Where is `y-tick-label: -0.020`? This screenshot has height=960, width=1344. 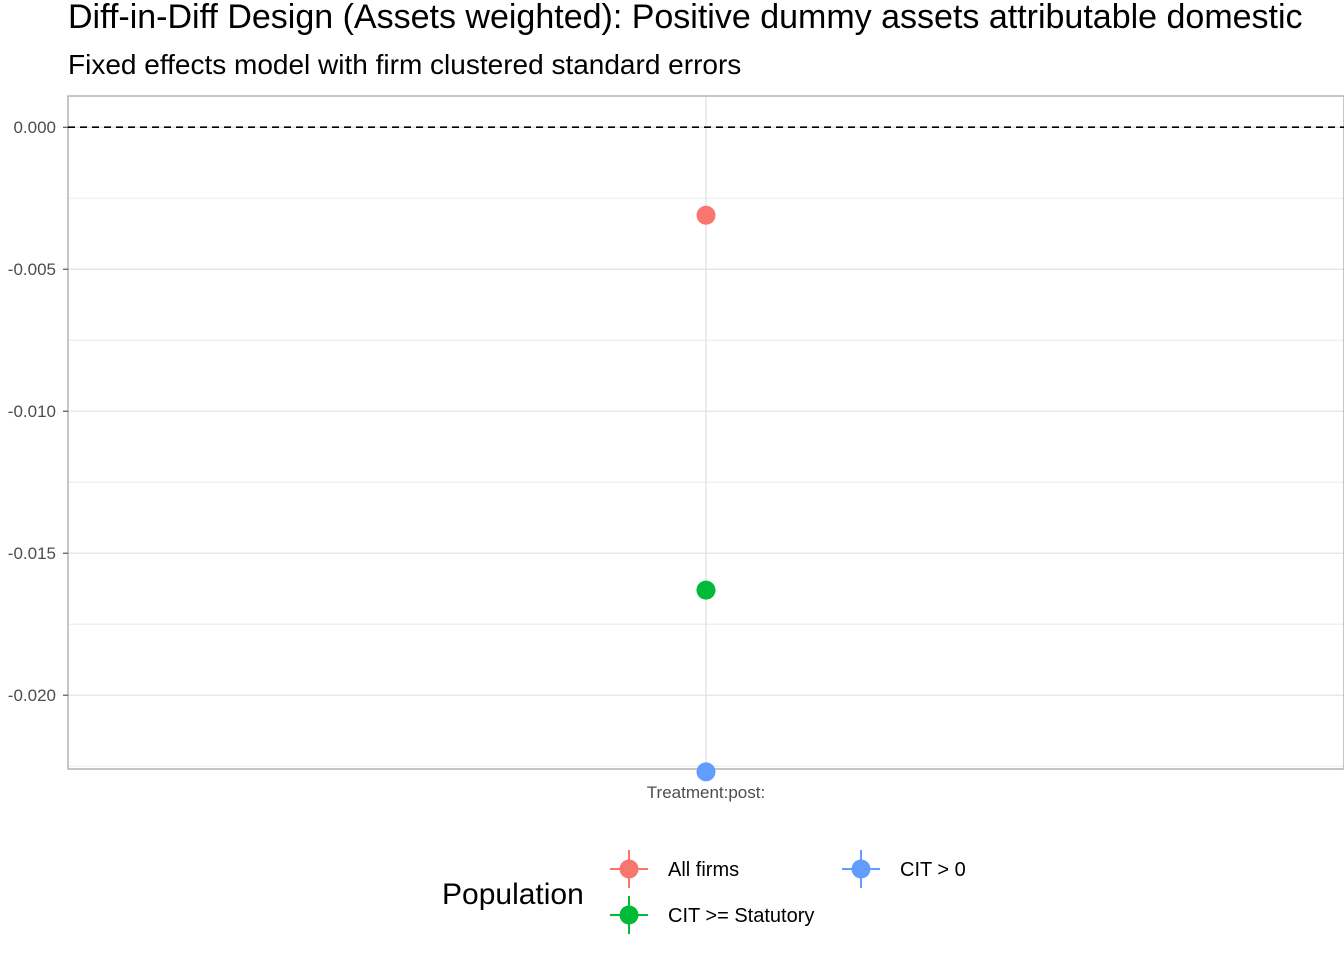
y-tick-label: -0.020 is located at coordinates (32, 695).